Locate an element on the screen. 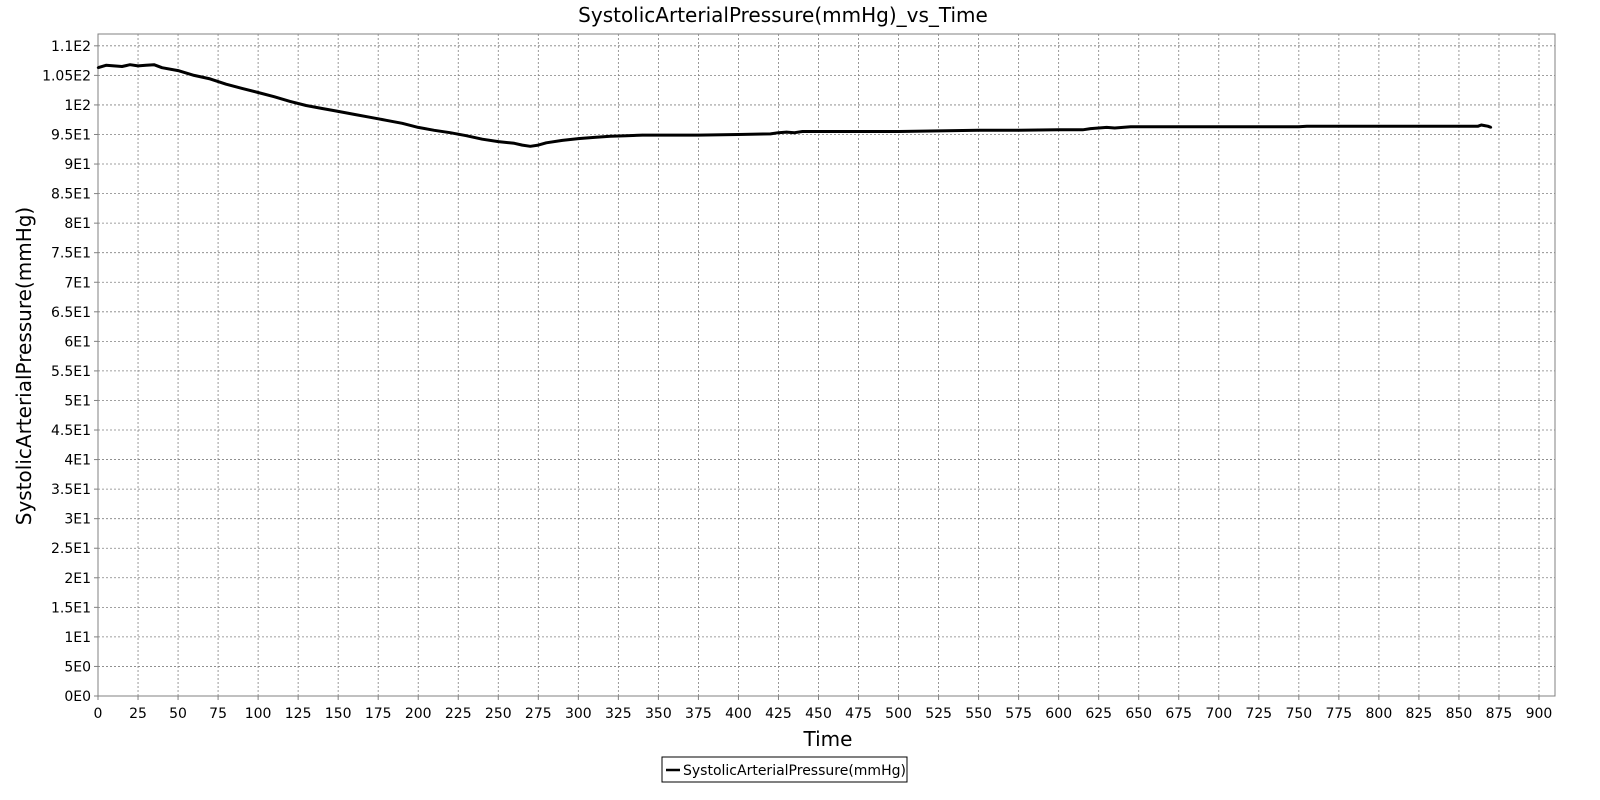 This screenshot has width=1600, height=800. x-tick-label: 725 is located at coordinates (1258, 714).